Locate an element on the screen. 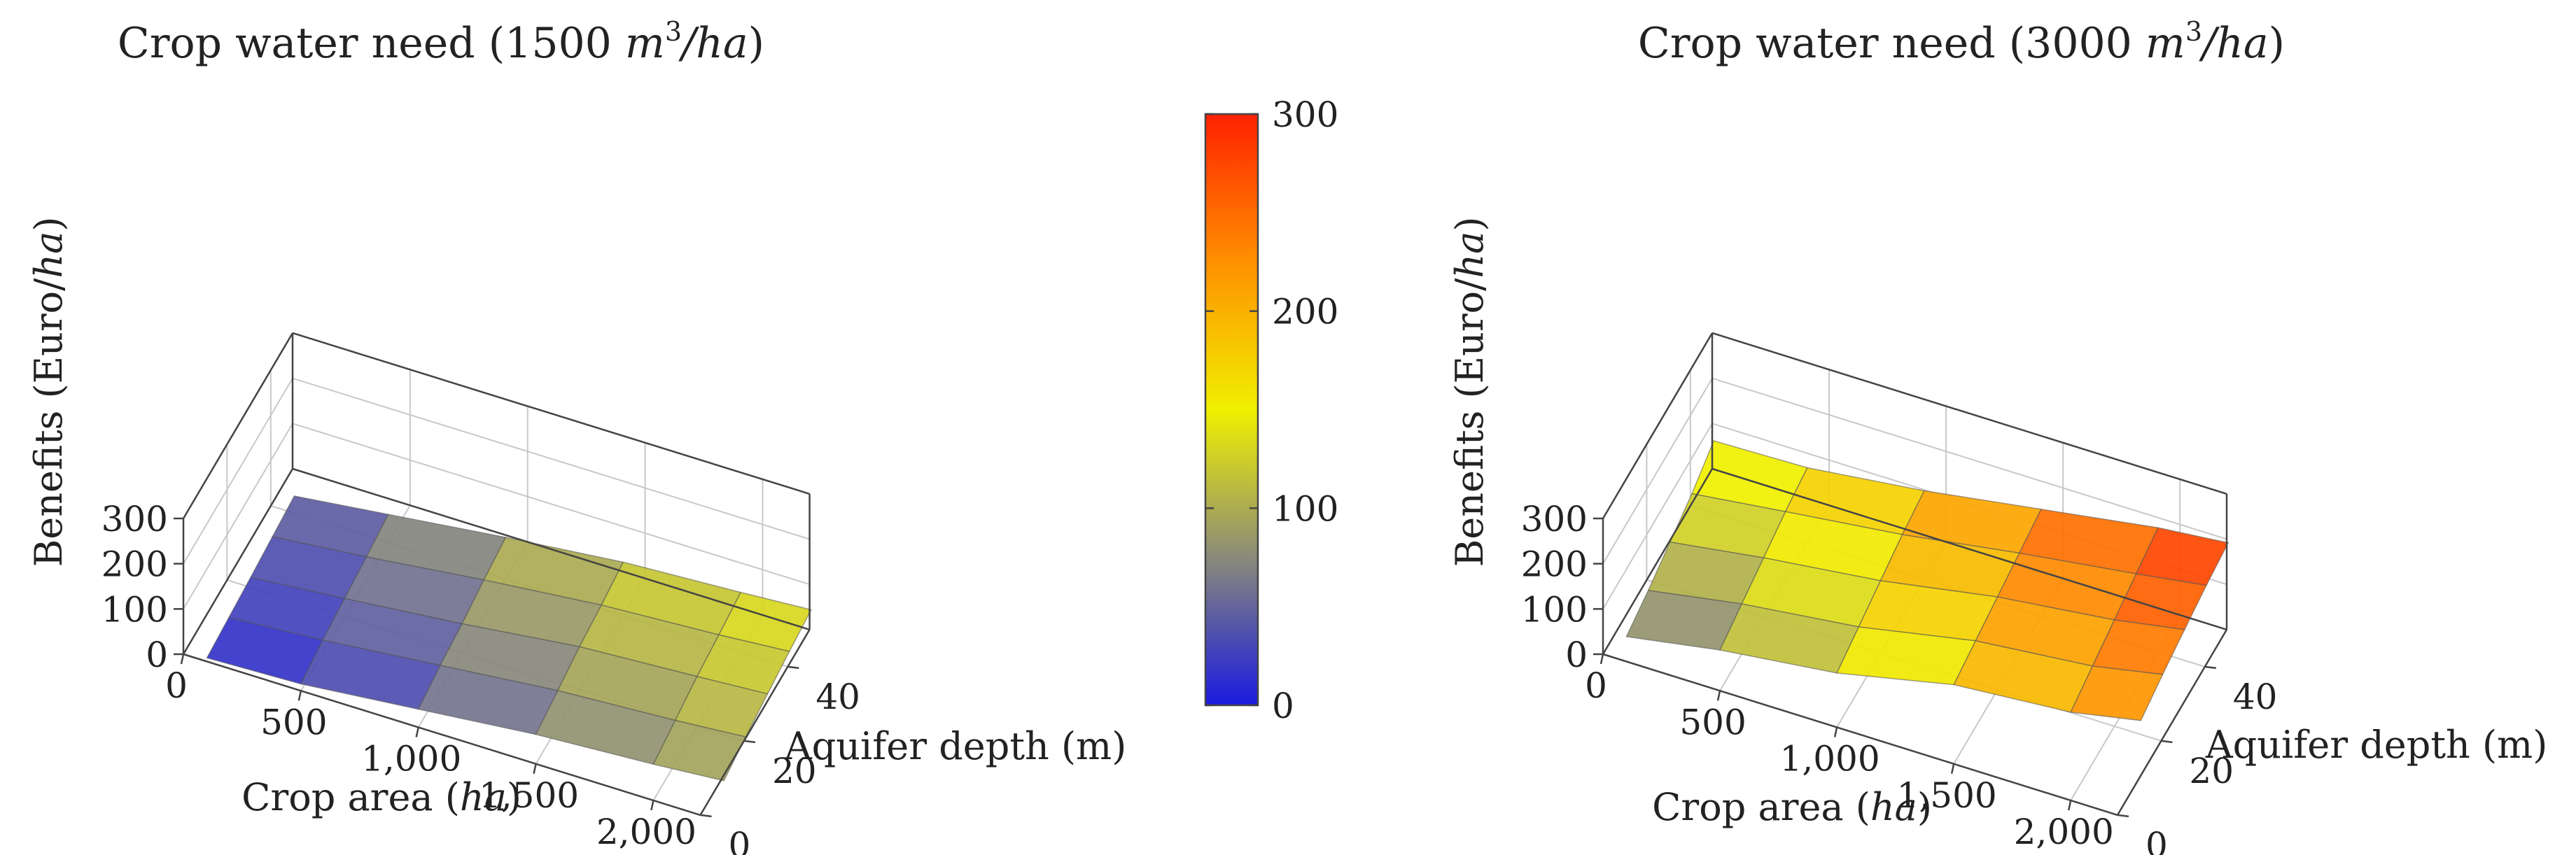  chart-left-frame is located at coordinates (496, 574).